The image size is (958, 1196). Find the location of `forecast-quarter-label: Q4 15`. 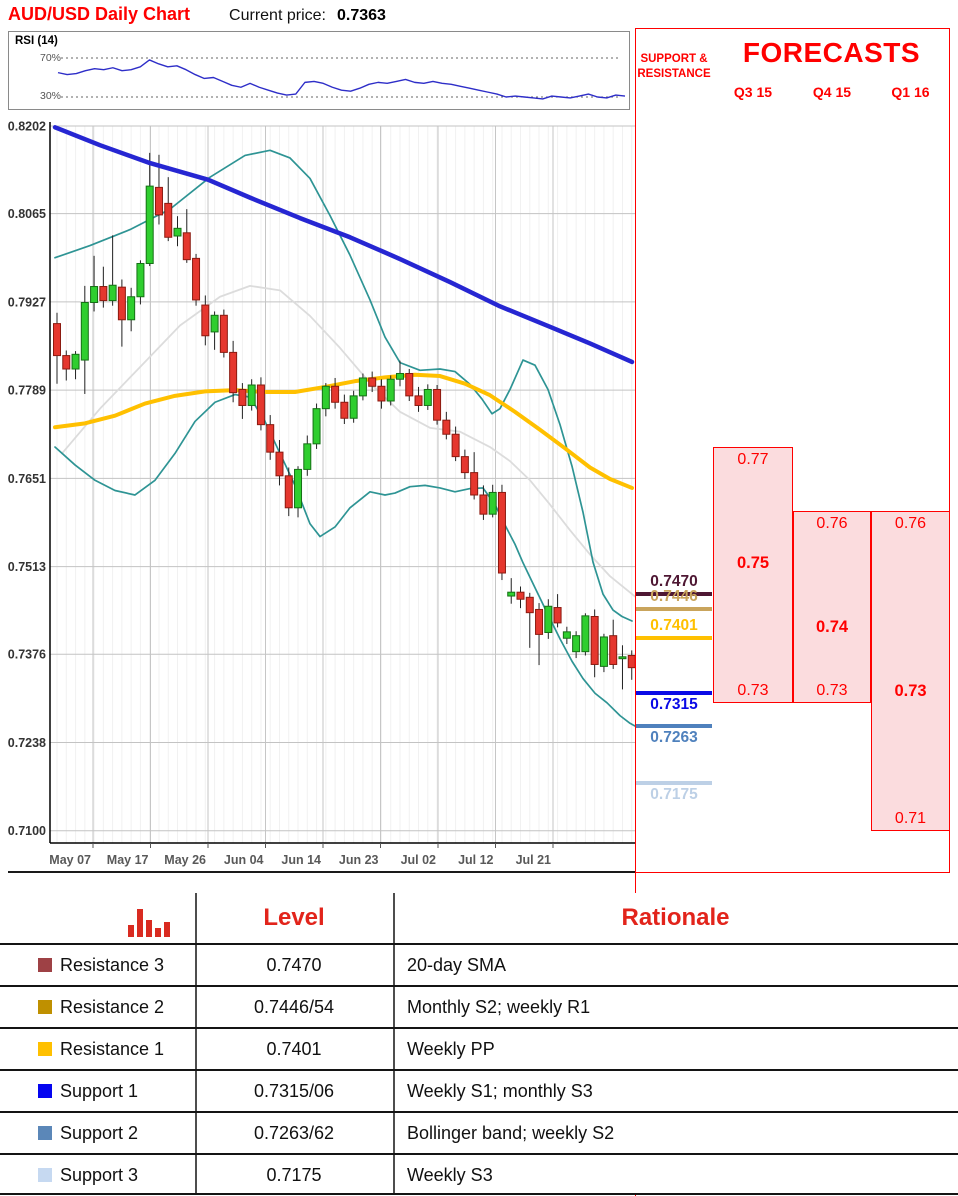

forecast-quarter-label: Q4 15 is located at coordinates (832, 92).